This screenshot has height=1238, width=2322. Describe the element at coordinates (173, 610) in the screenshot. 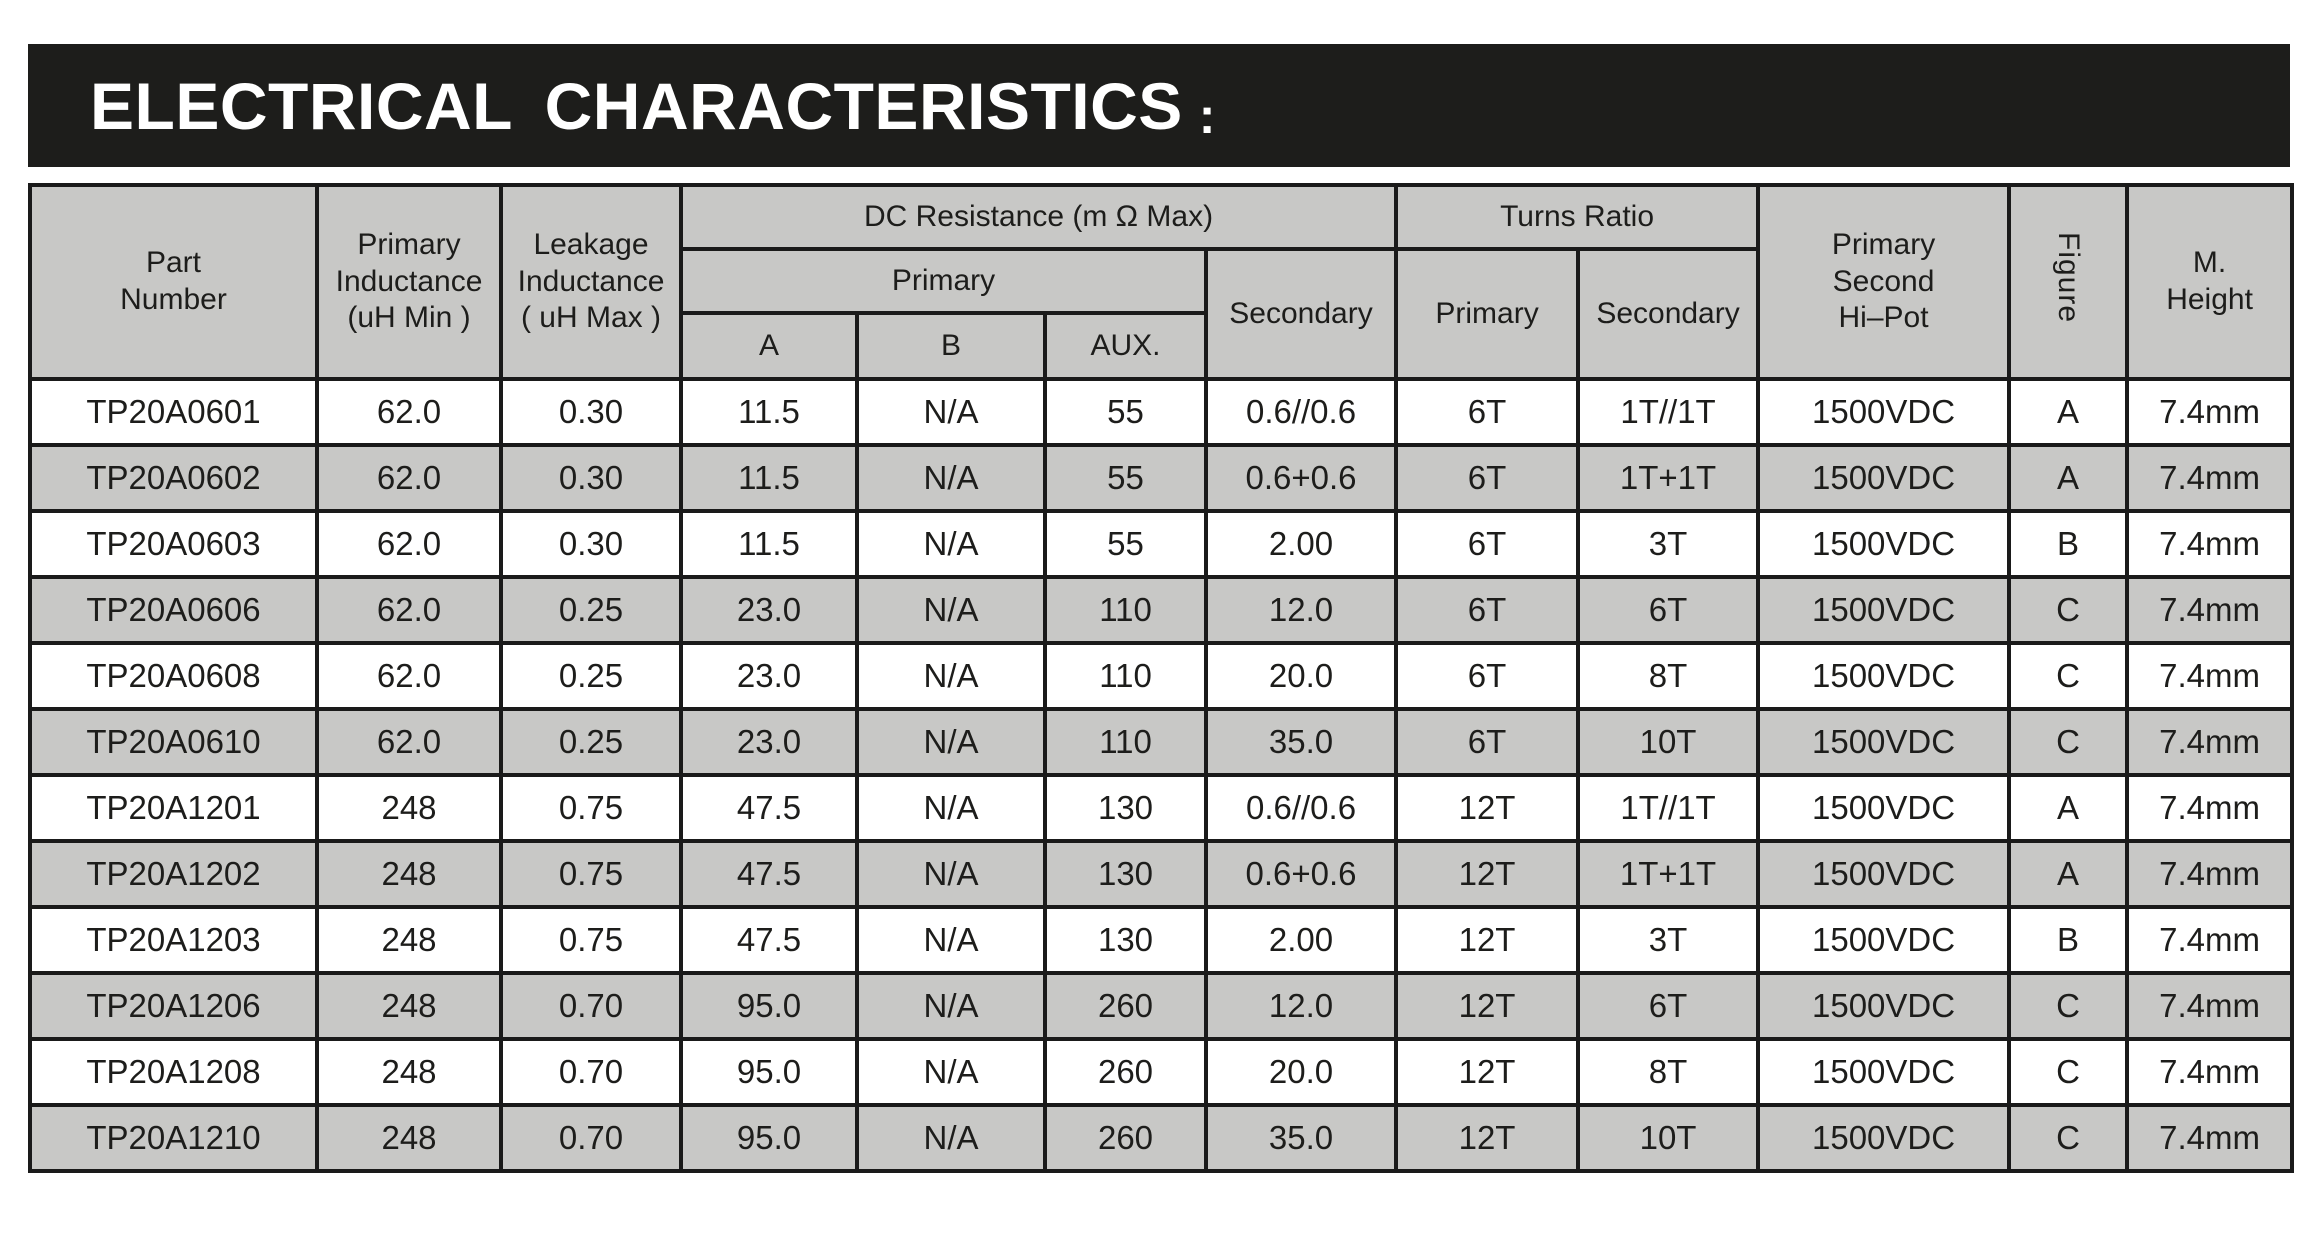

I see `cell-part-number: TP20A0606` at that location.